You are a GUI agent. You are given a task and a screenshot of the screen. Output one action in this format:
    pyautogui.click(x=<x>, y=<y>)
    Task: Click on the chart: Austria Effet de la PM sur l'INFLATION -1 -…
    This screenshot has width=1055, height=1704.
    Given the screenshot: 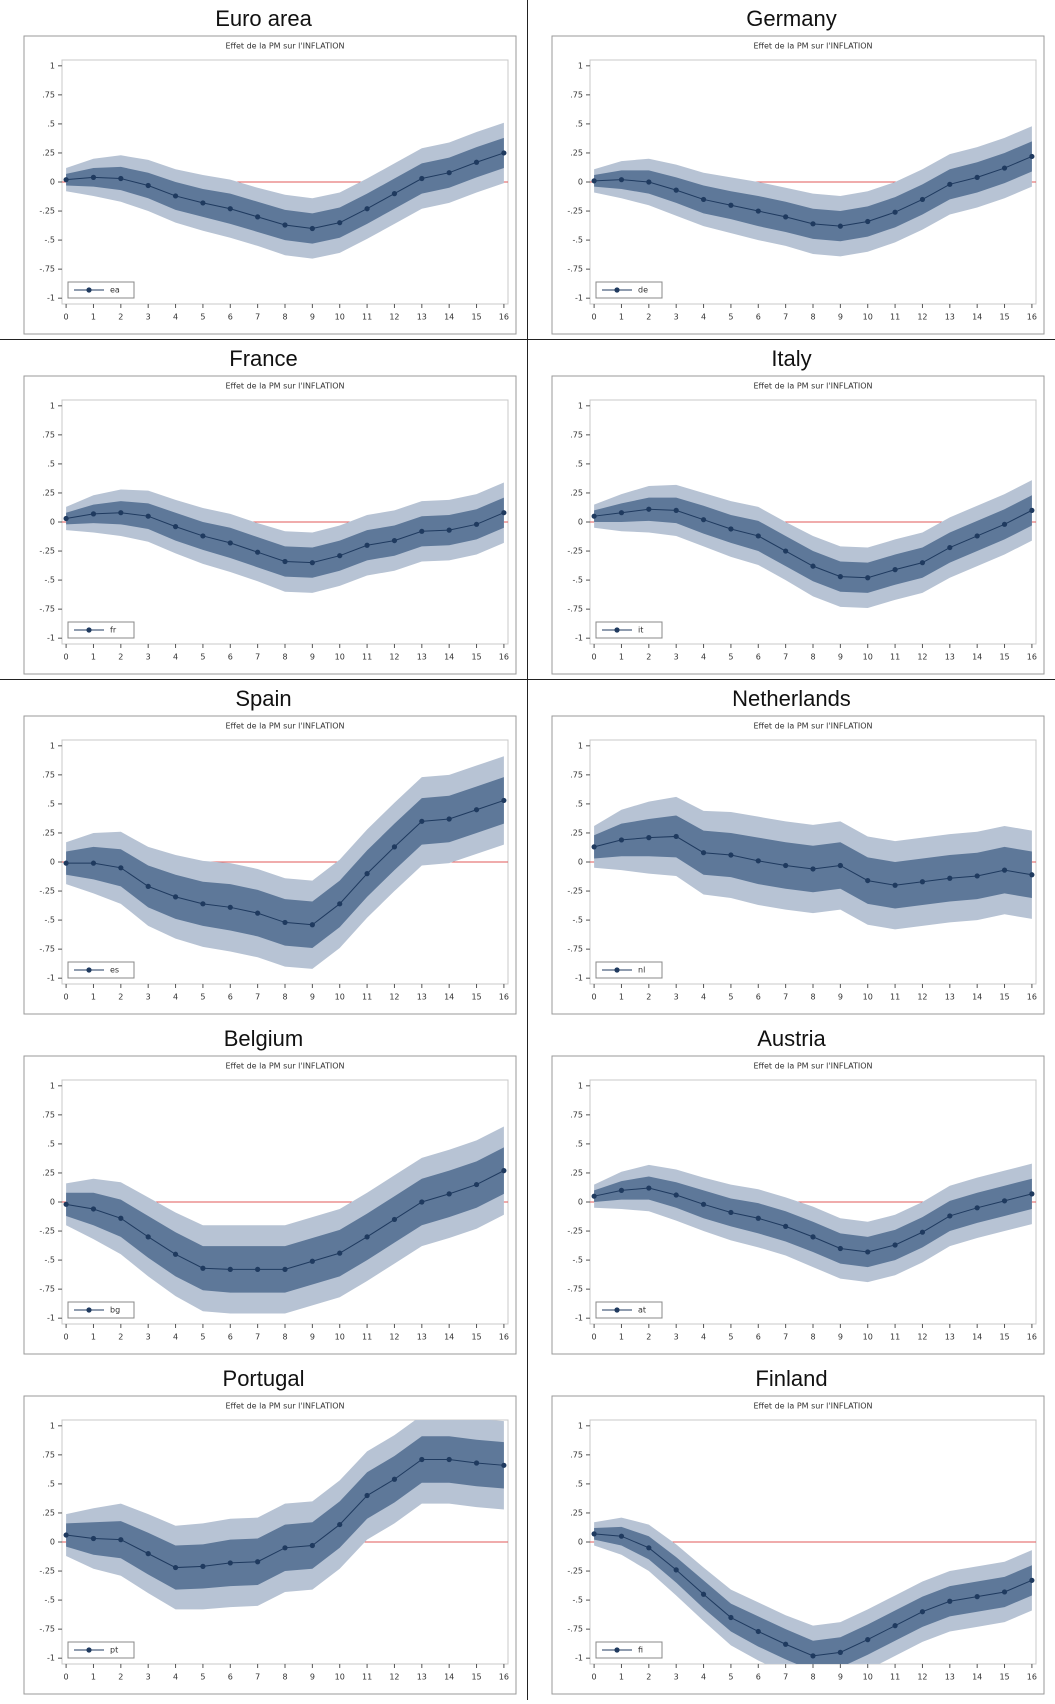 What is the action you would take?
    pyautogui.click(x=798, y=1190)
    